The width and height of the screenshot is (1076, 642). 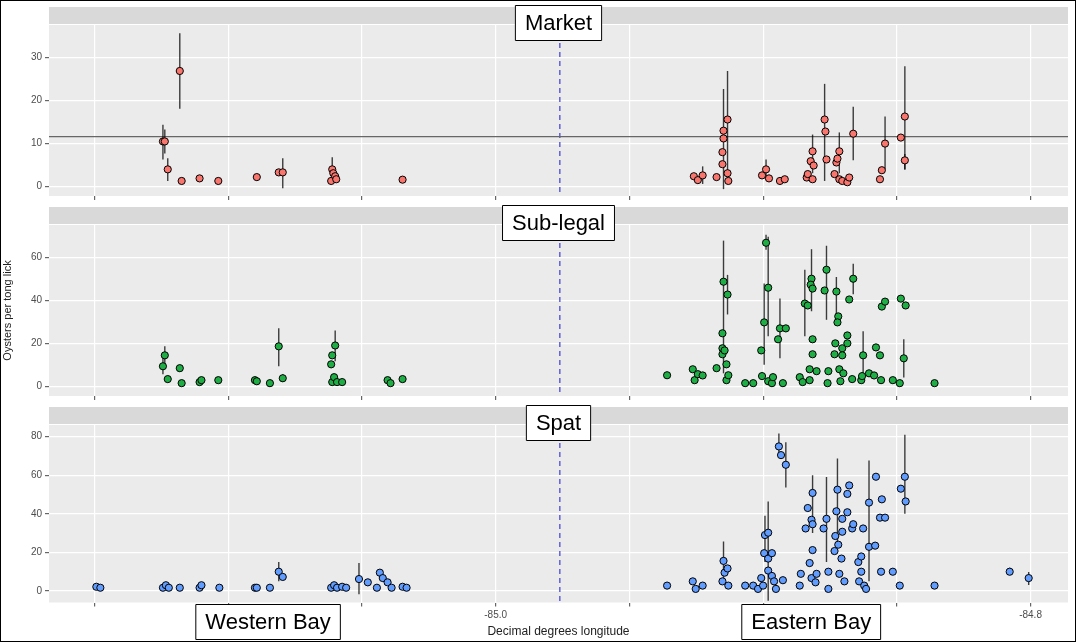 What do you see at coordinates (268, 622) in the screenshot?
I see `text: Western Bay` at bounding box center [268, 622].